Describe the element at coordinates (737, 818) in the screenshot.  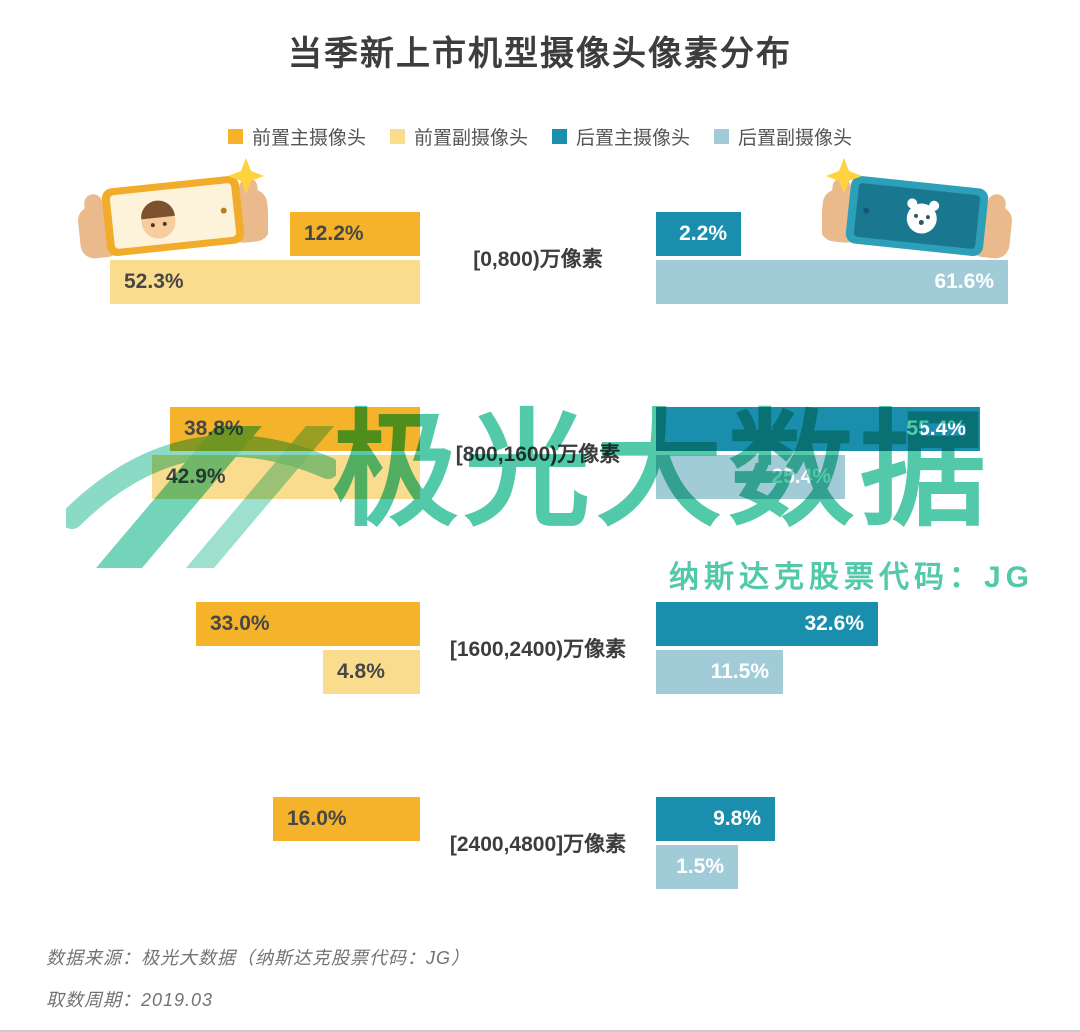
I see `bar-value-label: 9.8%` at that location.